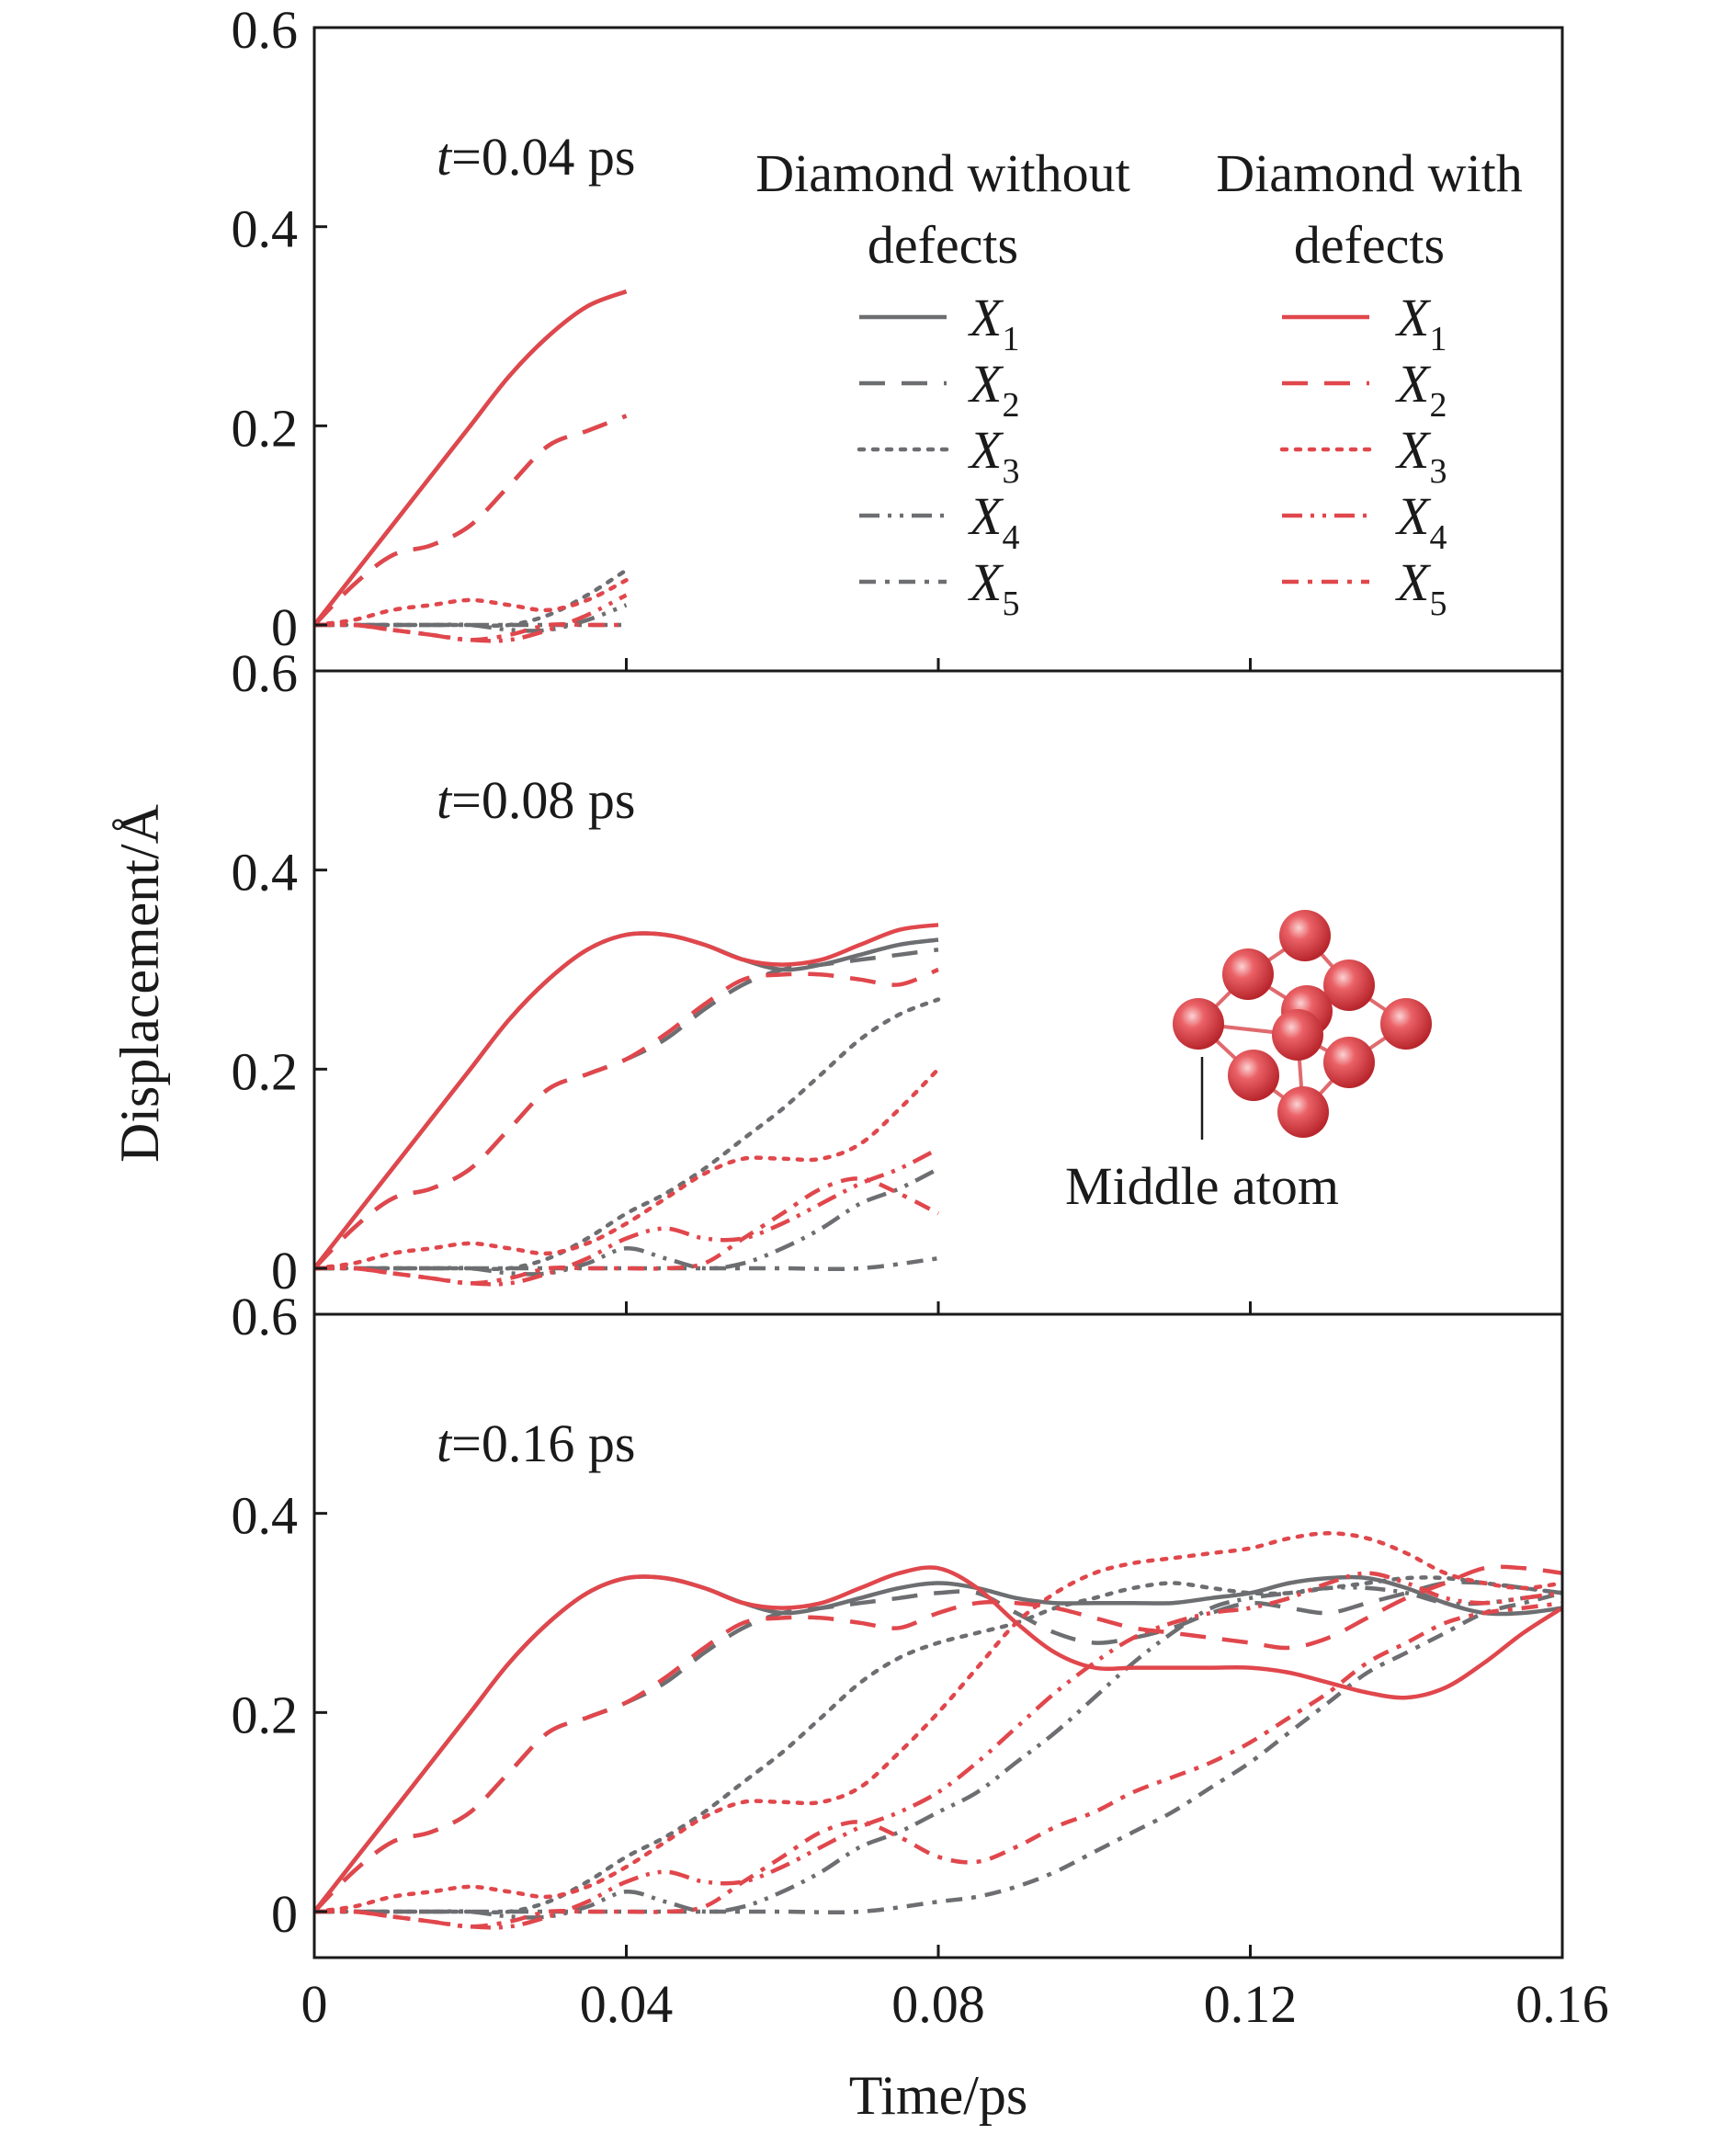 Image resolution: width=1736 pixels, height=2146 pixels. What do you see at coordinates (536, 157) in the screenshot?
I see `time-annotation: t=0.04 ps` at bounding box center [536, 157].